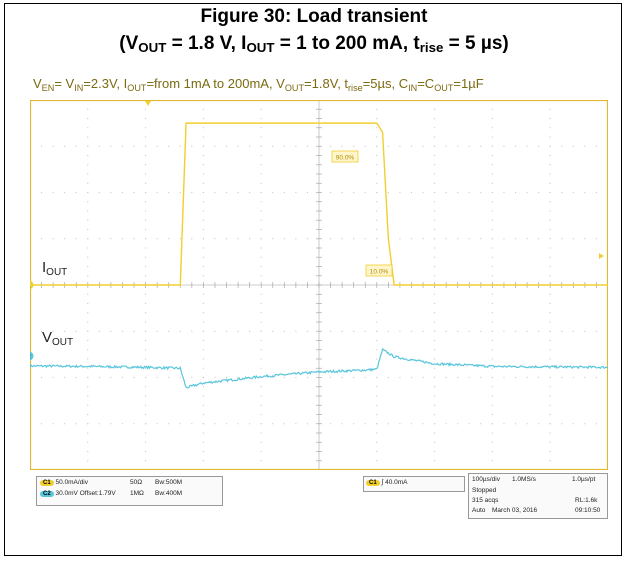 The width and height of the screenshot is (628, 561). I want to click on ch2-bw: Bw:400M, so click(169, 493).